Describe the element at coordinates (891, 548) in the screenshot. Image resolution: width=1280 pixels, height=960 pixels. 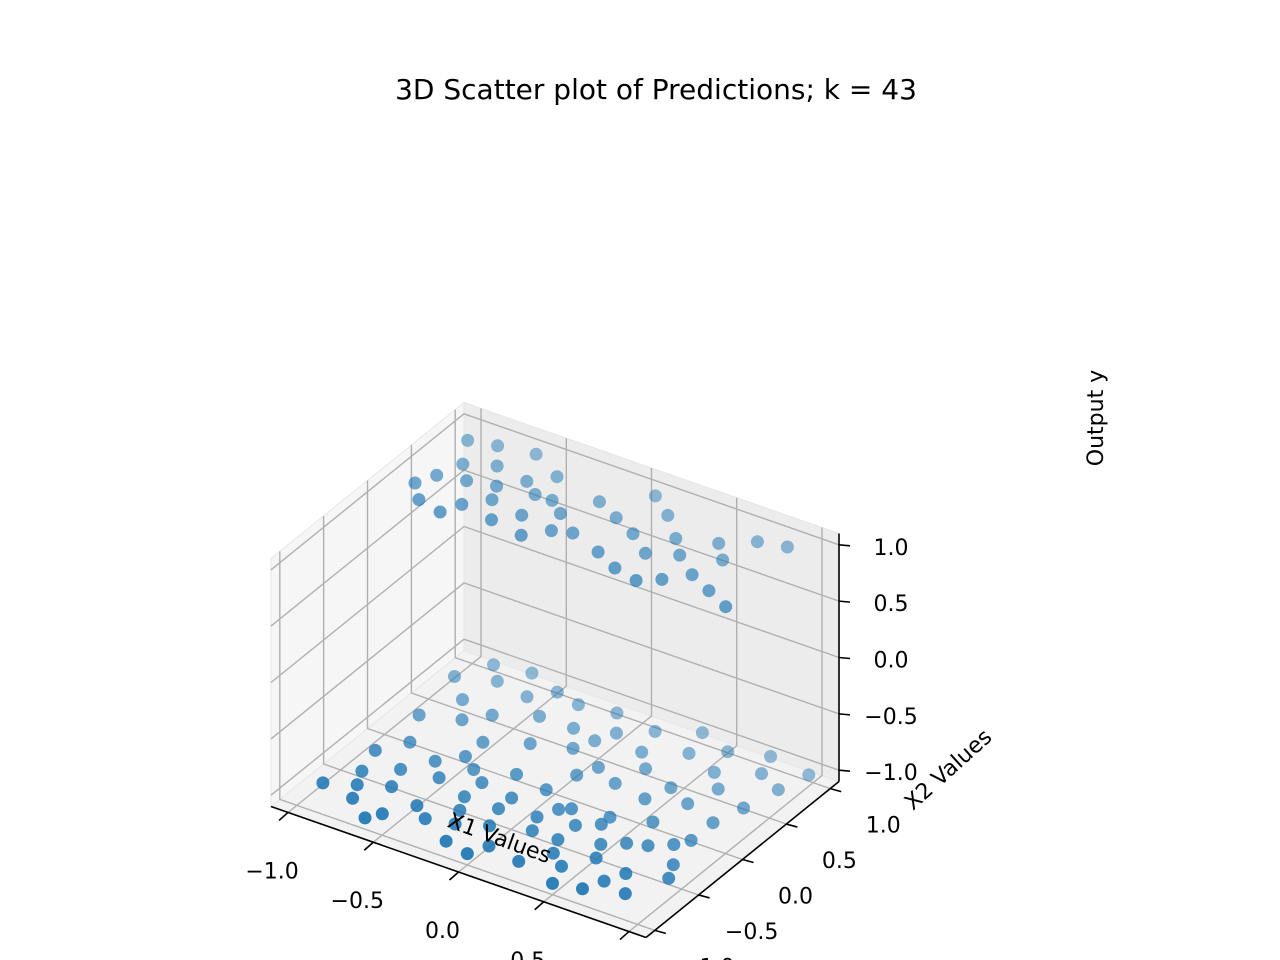
I see `z-tick-label: 1.0` at that location.